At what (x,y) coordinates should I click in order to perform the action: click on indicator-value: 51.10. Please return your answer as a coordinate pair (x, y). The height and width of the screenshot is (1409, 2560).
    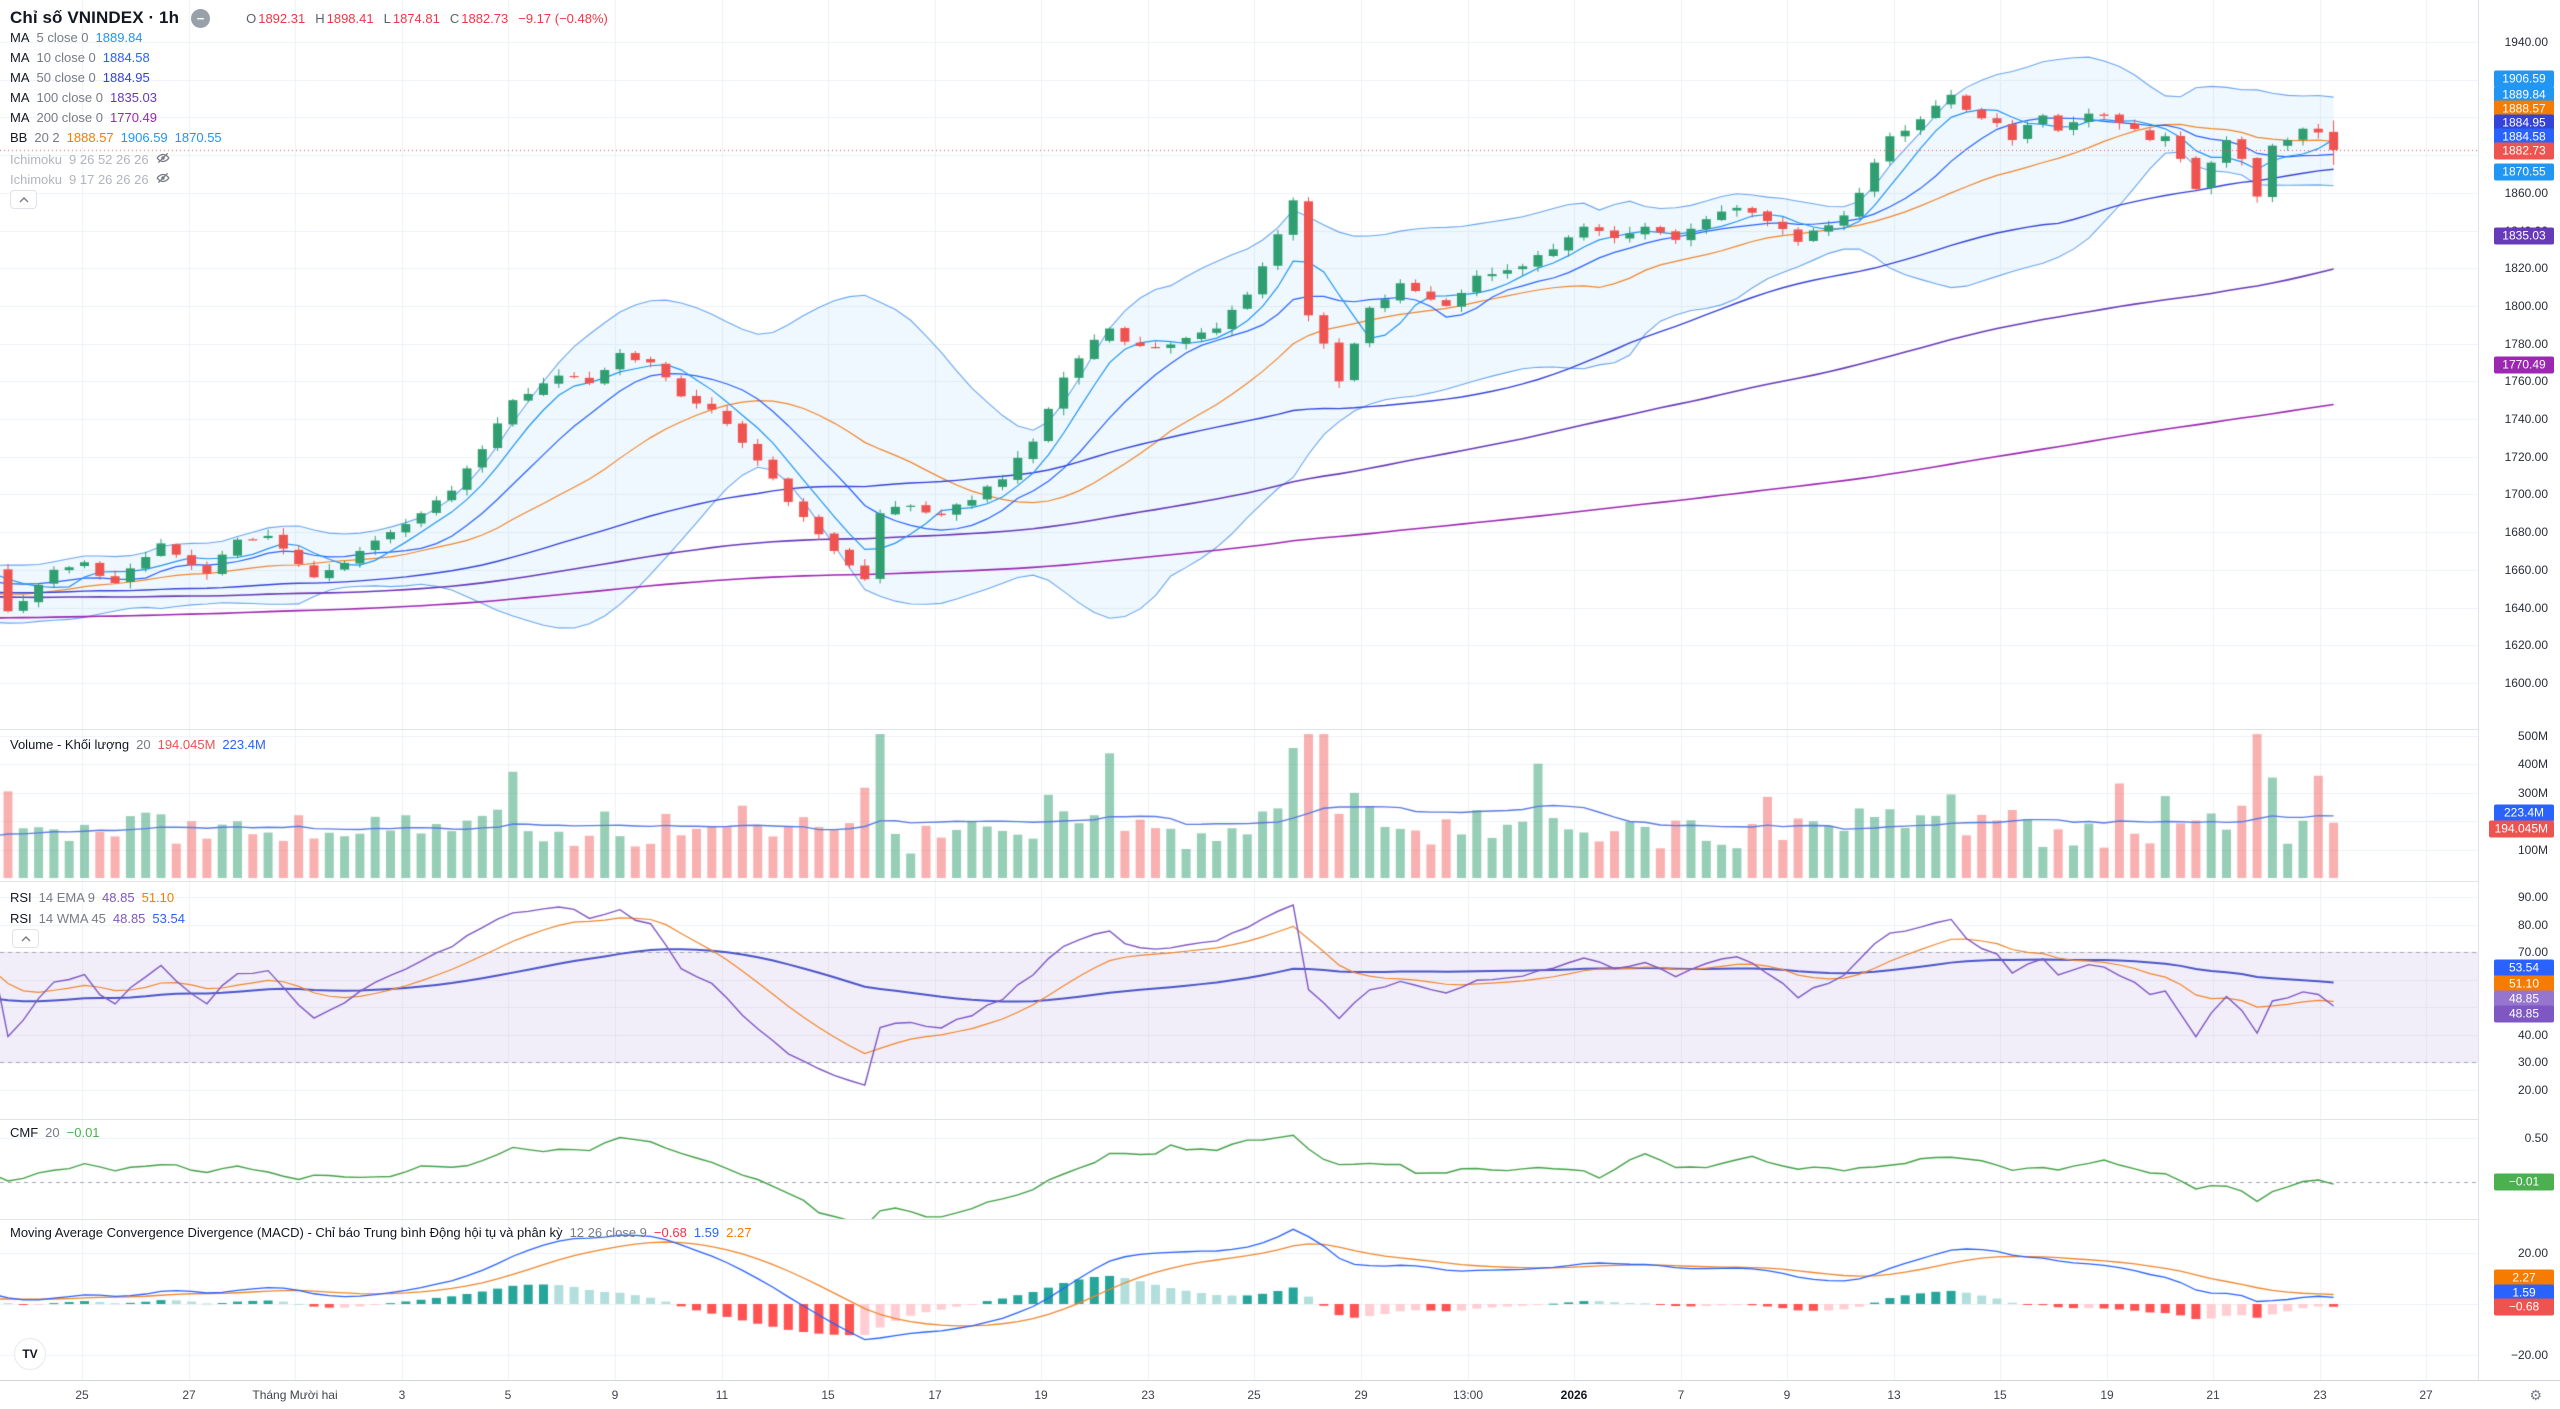
    Looking at the image, I should click on (158, 897).